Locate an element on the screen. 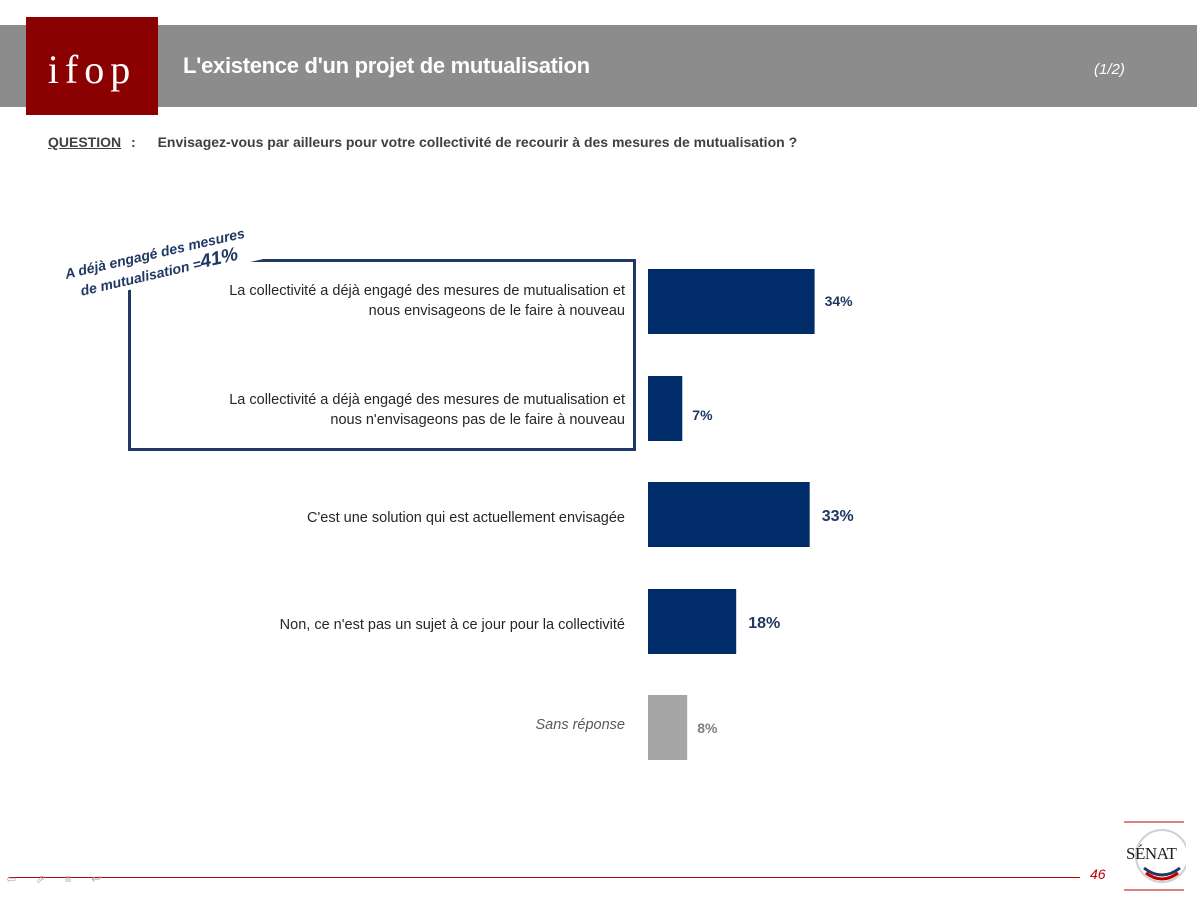 The image size is (1197, 898). category-label-5: Sans réponse is located at coordinates (580, 725).